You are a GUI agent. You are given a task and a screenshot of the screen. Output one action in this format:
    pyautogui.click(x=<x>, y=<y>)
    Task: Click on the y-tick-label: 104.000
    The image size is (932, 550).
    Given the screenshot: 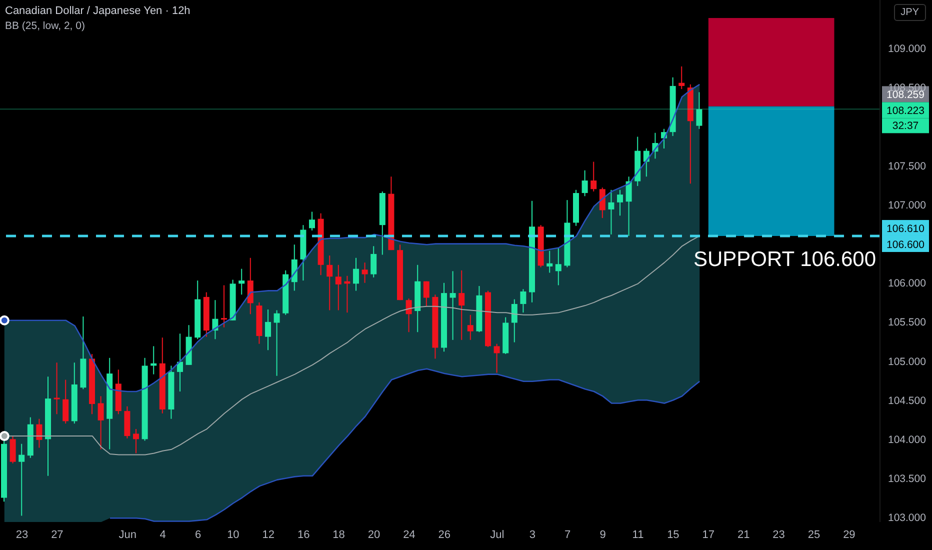 What is the action you would take?
    pyautogui.click(x=907, y=440)
    